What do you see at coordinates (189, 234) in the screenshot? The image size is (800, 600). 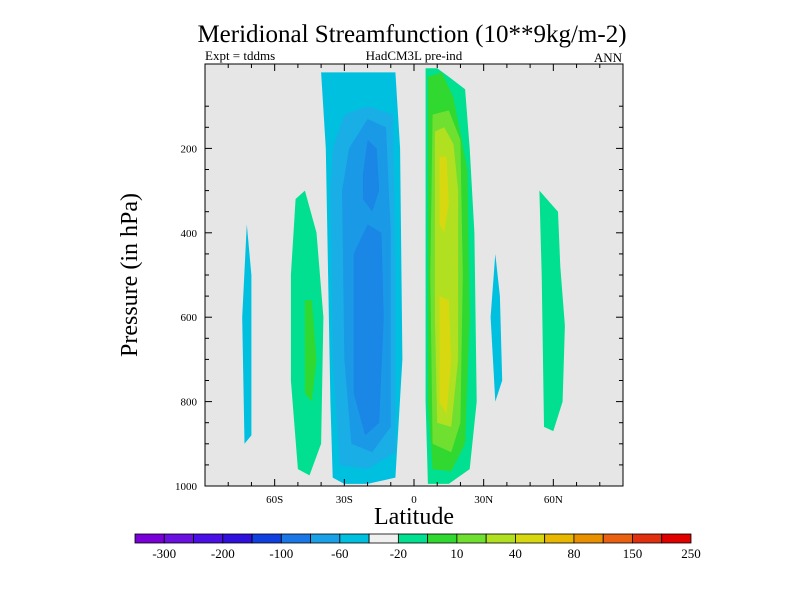 I see `y-tick-label: 400` at bounding box center [189, 234].